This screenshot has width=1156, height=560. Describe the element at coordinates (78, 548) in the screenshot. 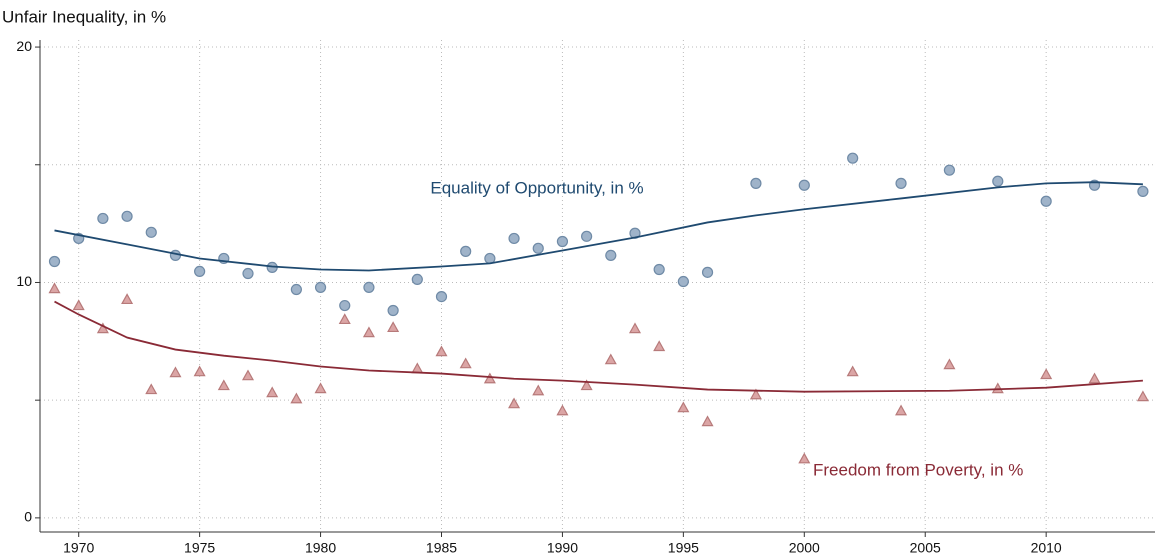

I see `x-tick-label: 1970` at that location.